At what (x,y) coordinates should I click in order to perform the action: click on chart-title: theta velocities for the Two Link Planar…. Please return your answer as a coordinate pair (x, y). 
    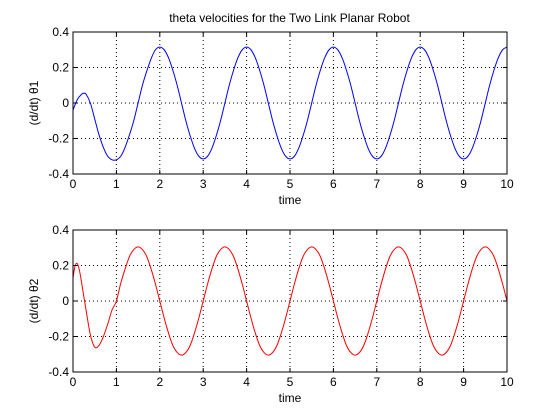
    Looking at the image, I should click on (289, 18).